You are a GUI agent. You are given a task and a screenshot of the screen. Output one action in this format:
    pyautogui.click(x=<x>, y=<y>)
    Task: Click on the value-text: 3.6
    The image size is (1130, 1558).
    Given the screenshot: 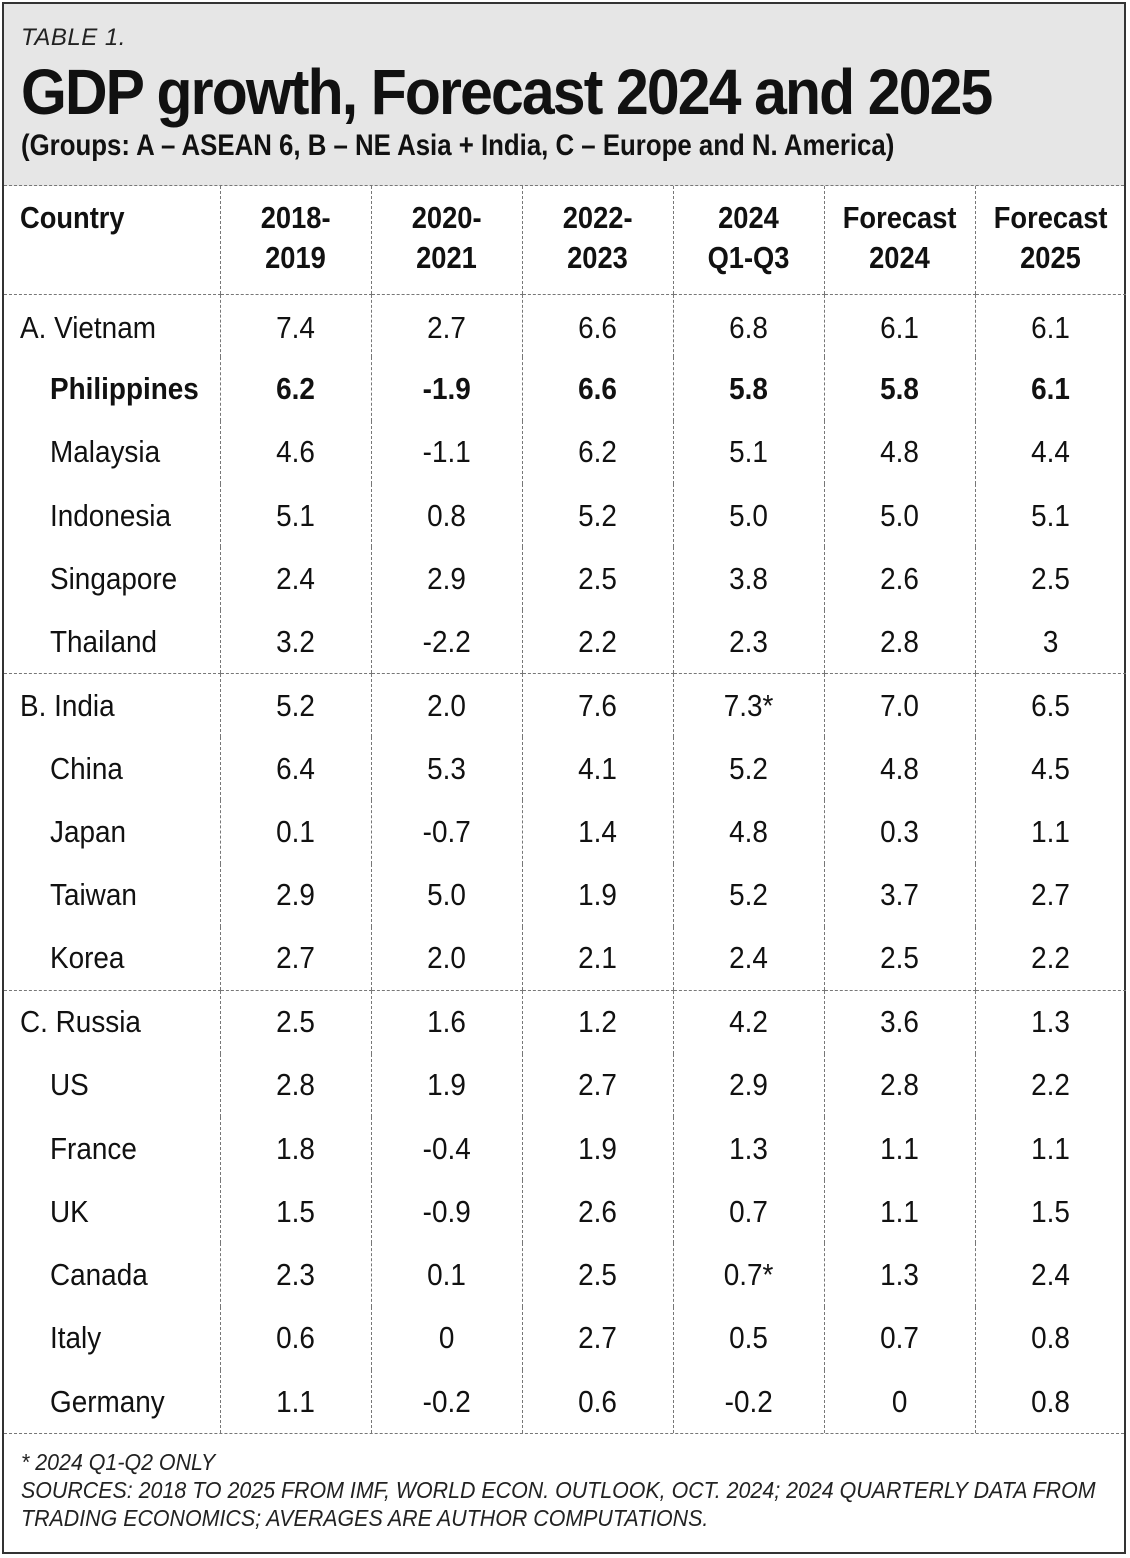 What is the action you would take?
    pyautogui.click(x=899, y=1022)
    